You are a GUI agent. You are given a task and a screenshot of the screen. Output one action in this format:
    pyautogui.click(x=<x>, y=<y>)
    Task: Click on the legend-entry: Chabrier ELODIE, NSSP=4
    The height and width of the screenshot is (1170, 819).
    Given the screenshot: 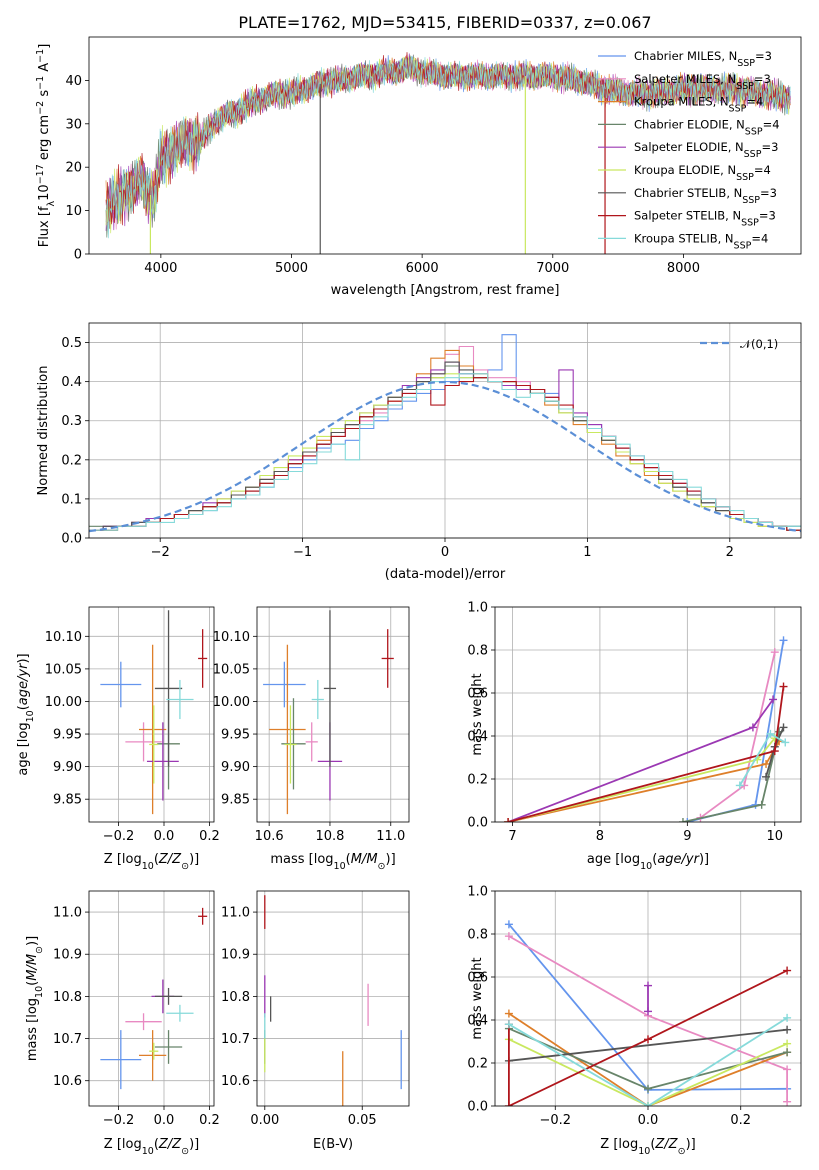 What is the action you would take?
    pyautogui.click(x=707, y=127)
    